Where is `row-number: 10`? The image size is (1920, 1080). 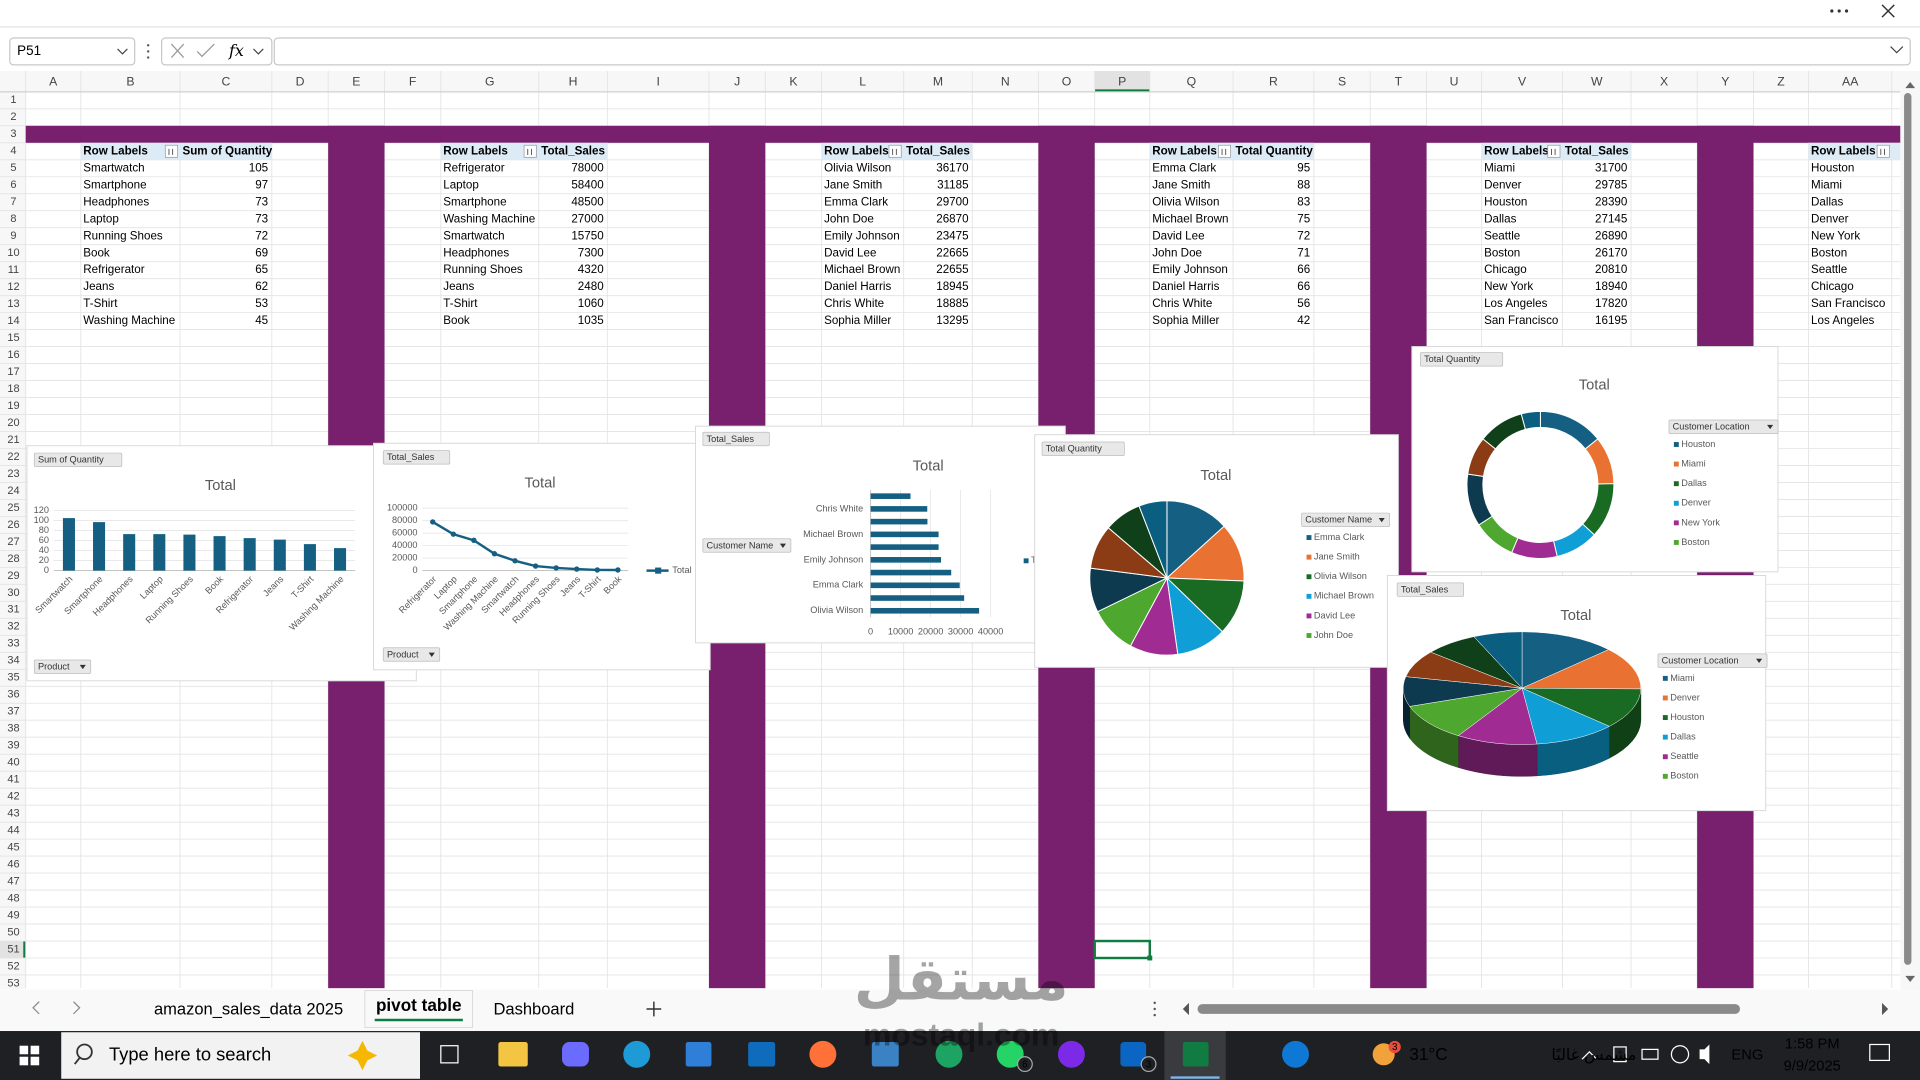 row-number: 10 is located at coordinates (13, 253).